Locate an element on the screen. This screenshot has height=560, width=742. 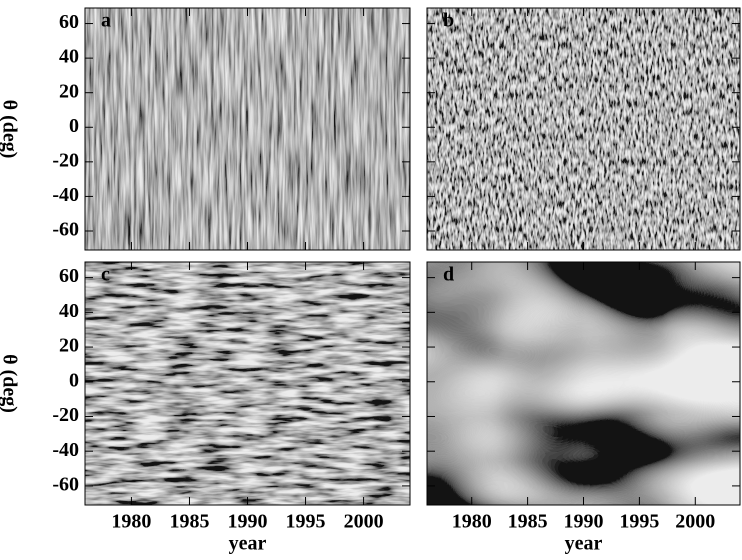
panel-label: d is located at coordinates (448, 275).